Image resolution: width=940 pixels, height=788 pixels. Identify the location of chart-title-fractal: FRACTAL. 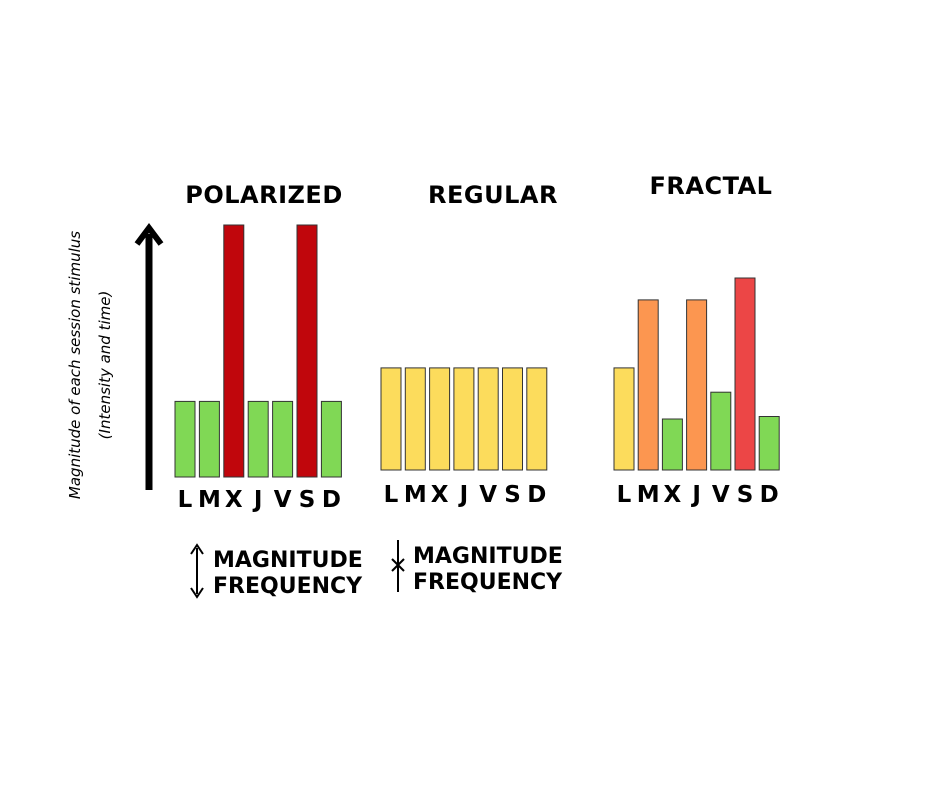
(711, 186).